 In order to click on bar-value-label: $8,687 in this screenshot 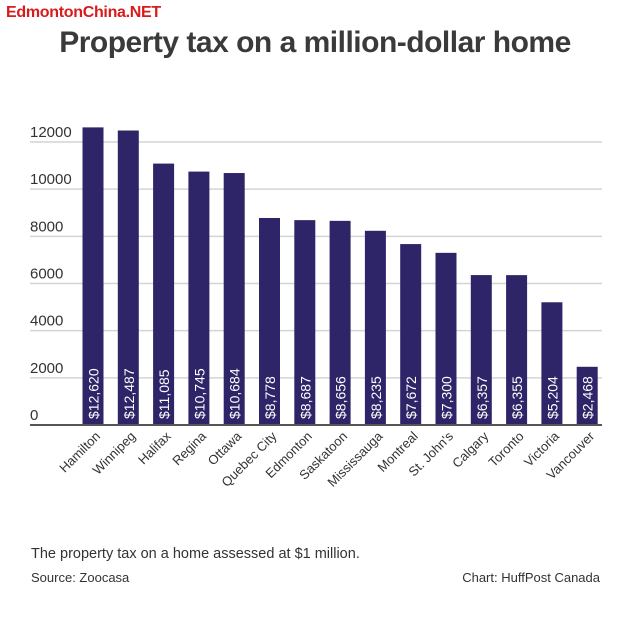, I will do `click(305, 397)`.